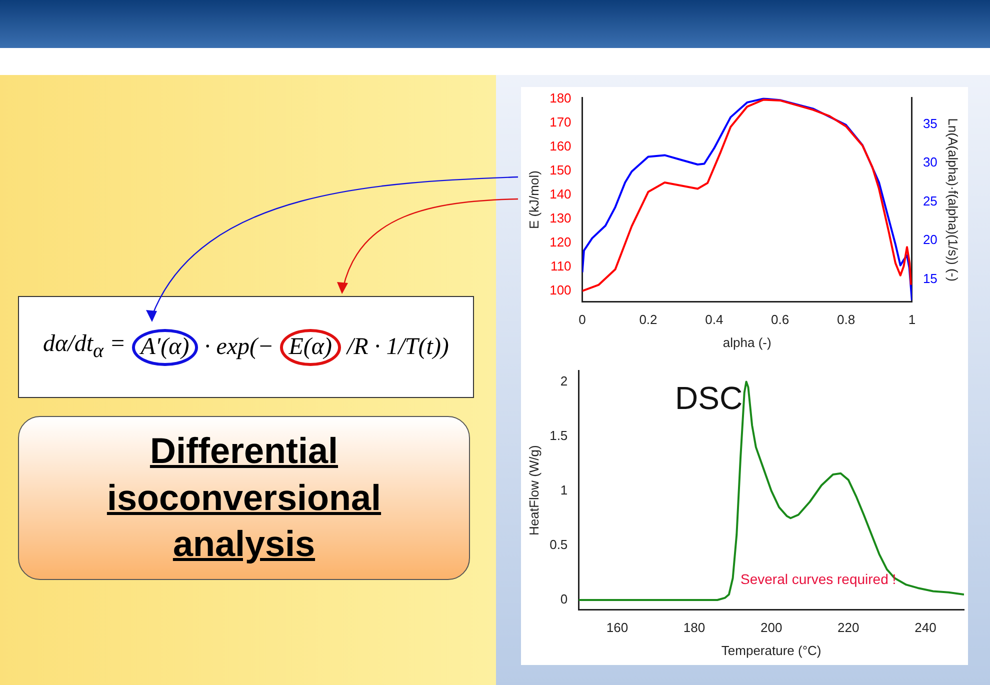 The image size is (990, 685). I want to click on x-tick-label: 160, so click(617, 628).